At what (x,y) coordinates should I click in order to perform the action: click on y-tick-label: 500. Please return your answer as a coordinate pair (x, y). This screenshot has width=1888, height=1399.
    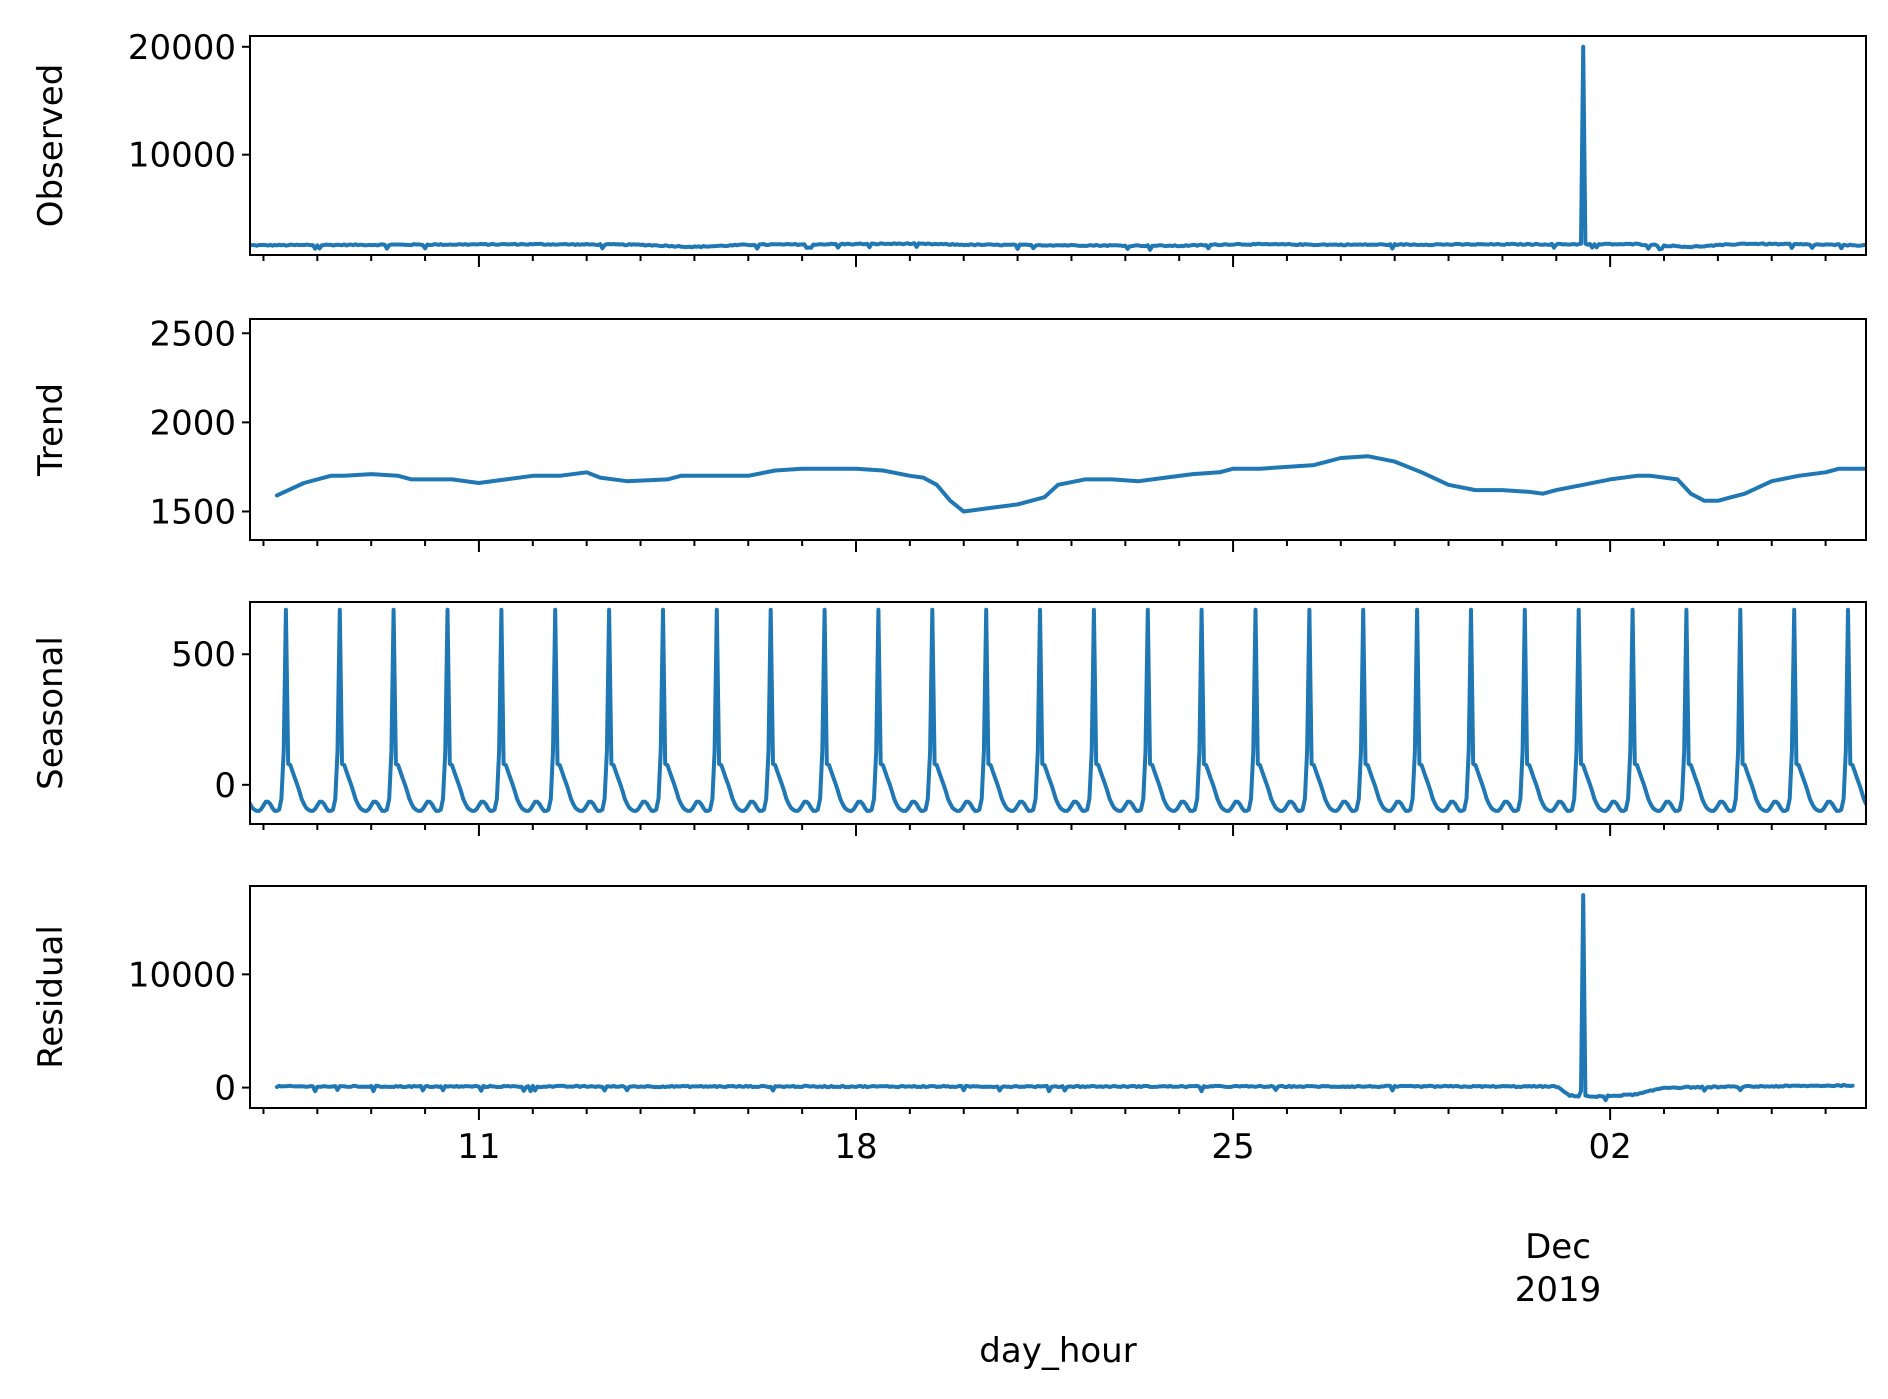
    Looking at the image, I should click on (203, 655).